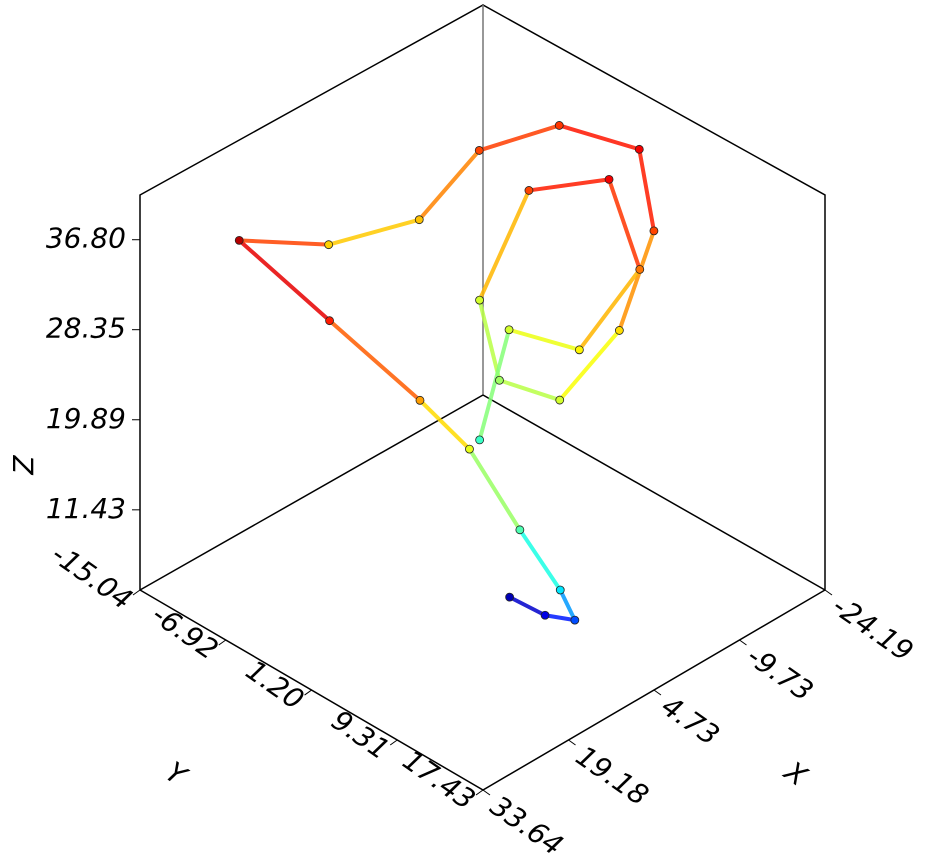 Image resolution: width=945 pixels, height=862 pixels. Describe the element at coordinates (176, 774) in the screenshot. I see `y-axis-title: Y` at that location.